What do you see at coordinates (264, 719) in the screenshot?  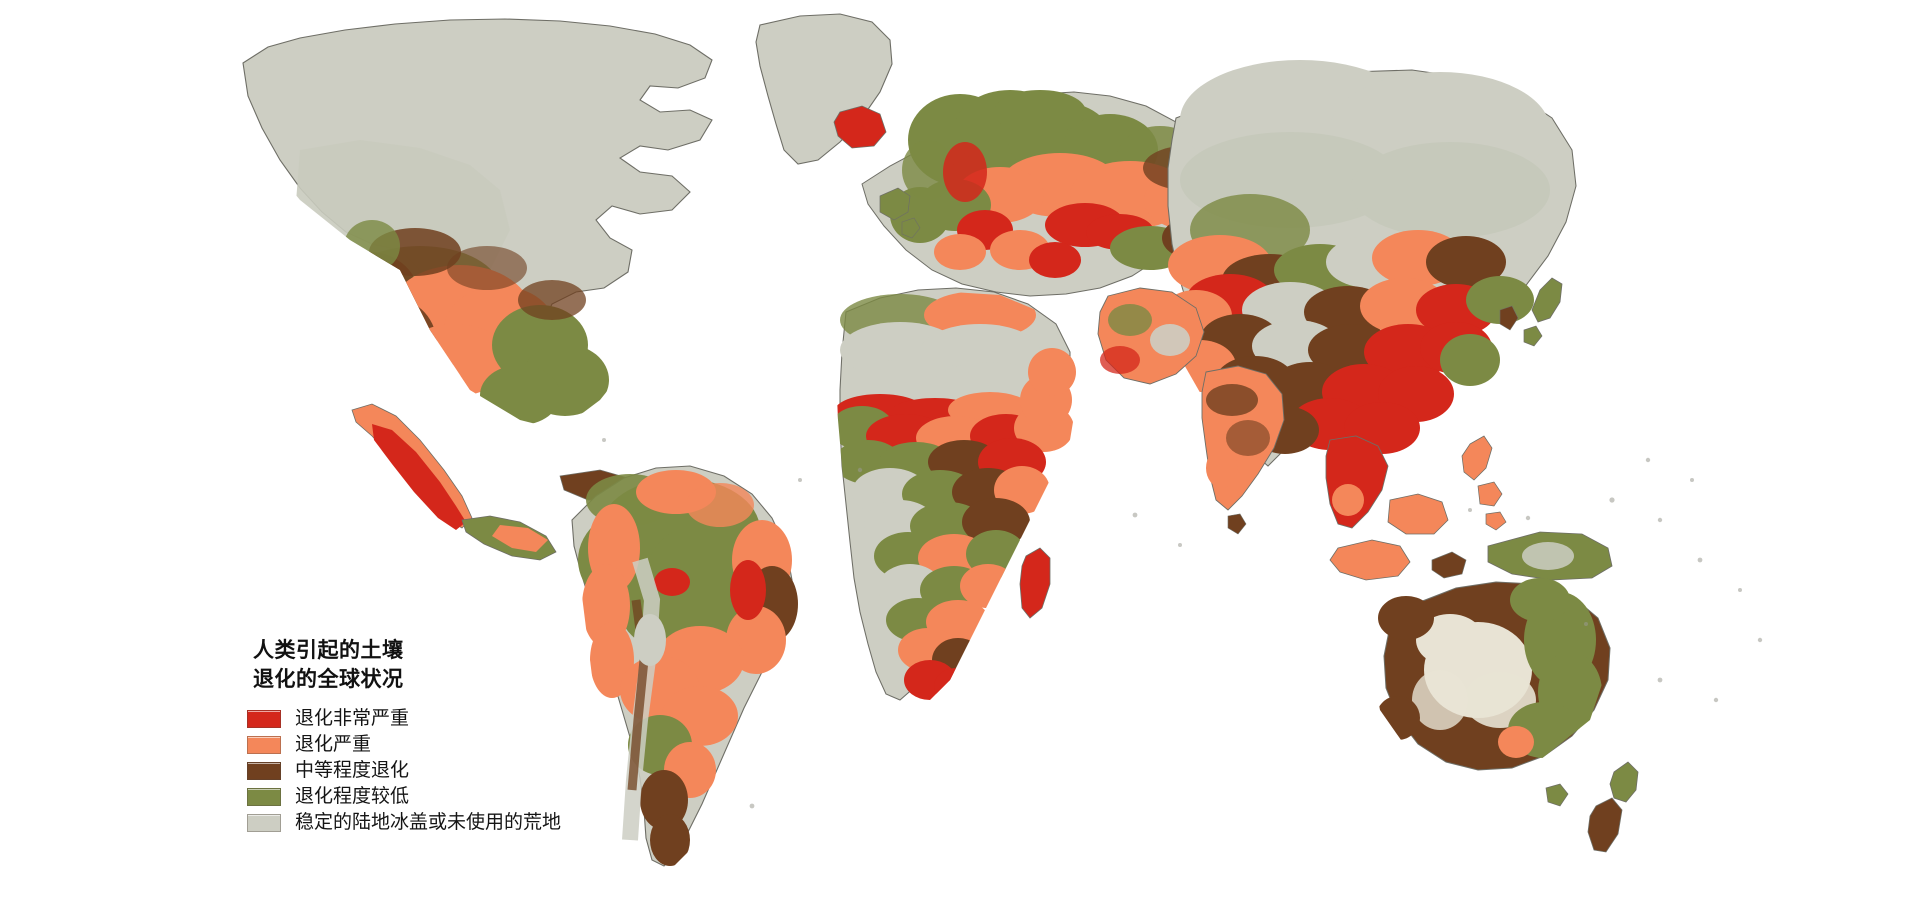 I see `legend-swatch-very-severe` at bounding box center [264, 719].